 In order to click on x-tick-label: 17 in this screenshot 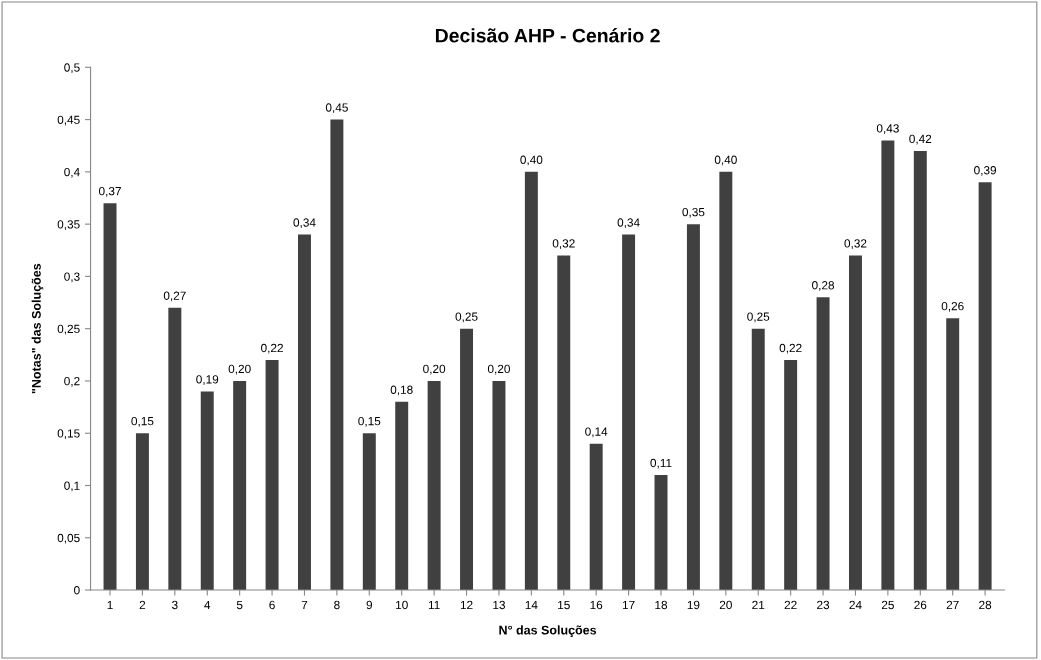, I will do `click(628, 605)`.